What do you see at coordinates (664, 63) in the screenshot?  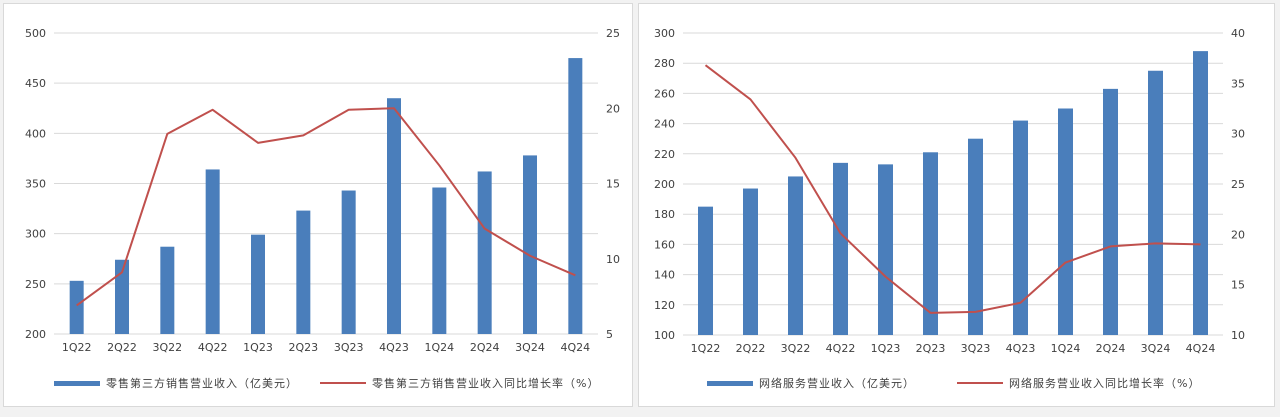 I see `y-left-tick-label: 280` at bounding box center [664, 63].